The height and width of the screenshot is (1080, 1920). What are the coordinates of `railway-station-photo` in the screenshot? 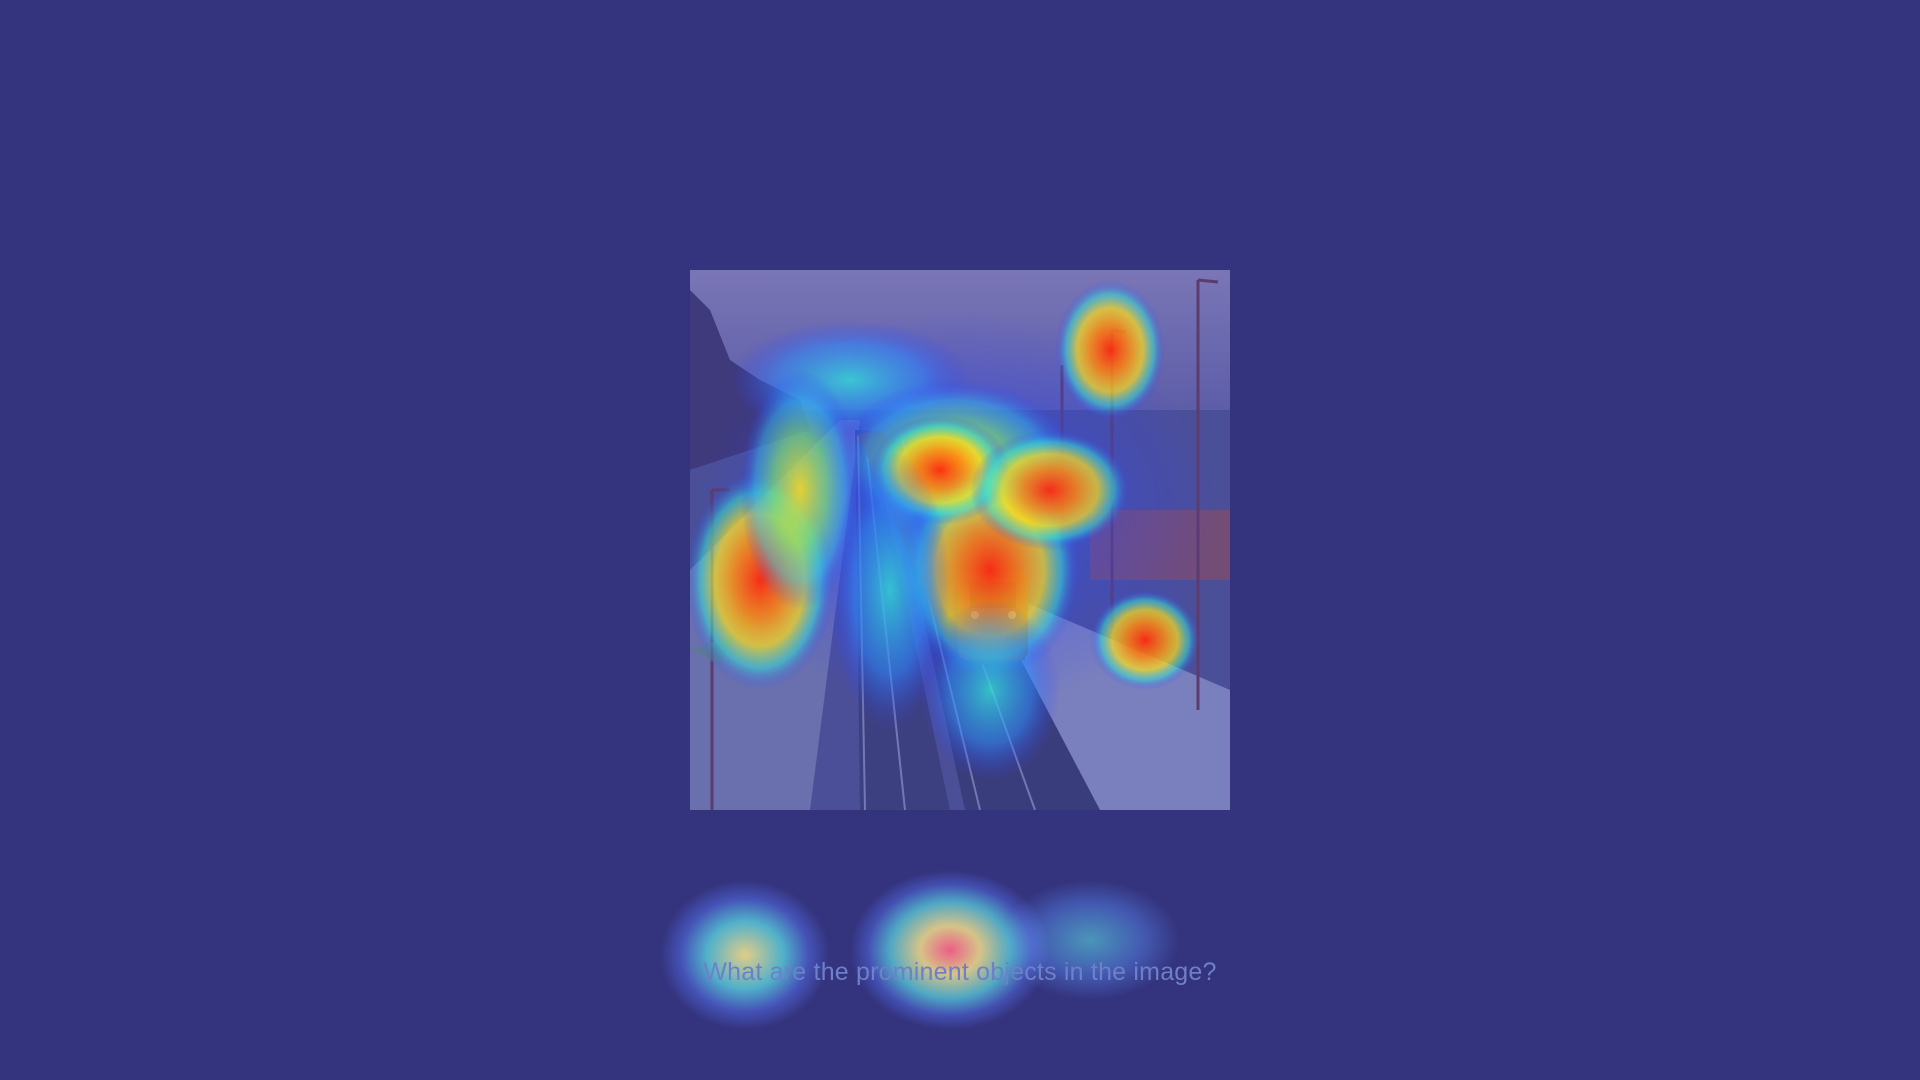 It's located at (960, 540).